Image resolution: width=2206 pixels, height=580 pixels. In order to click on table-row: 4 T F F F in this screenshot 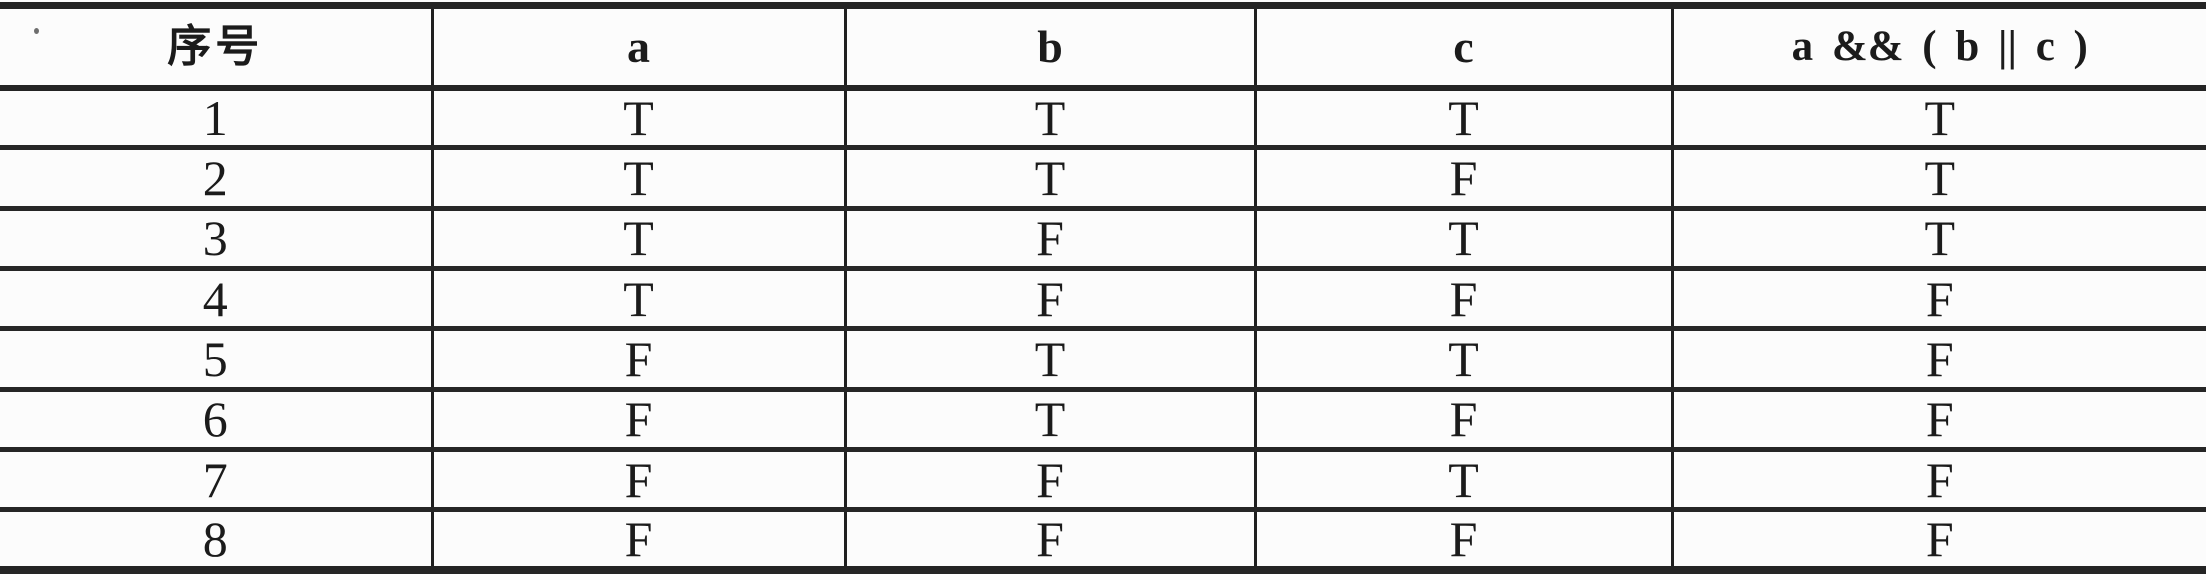, I will do `click(1103, 300)`.